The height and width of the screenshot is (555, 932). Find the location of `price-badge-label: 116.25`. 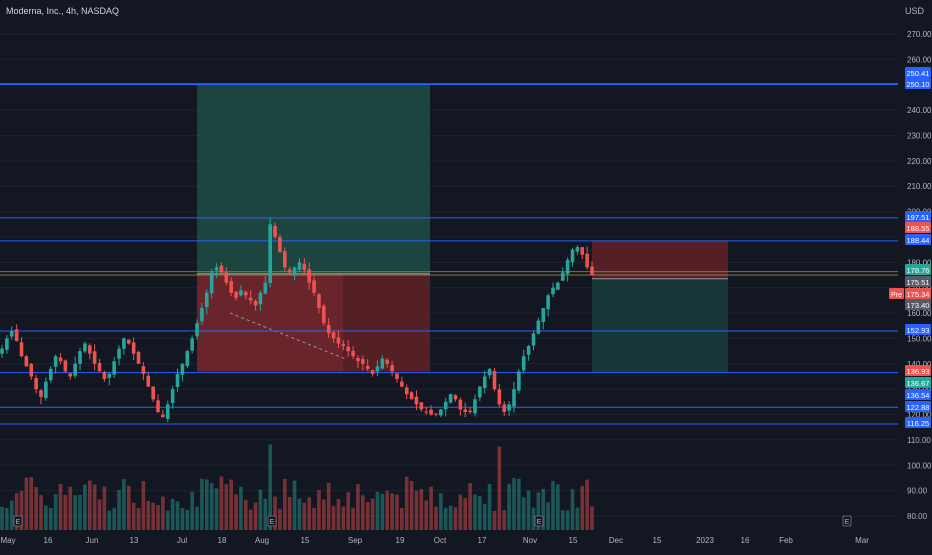

price-badge-label: 116.25 is located at coordinates (918, 423).